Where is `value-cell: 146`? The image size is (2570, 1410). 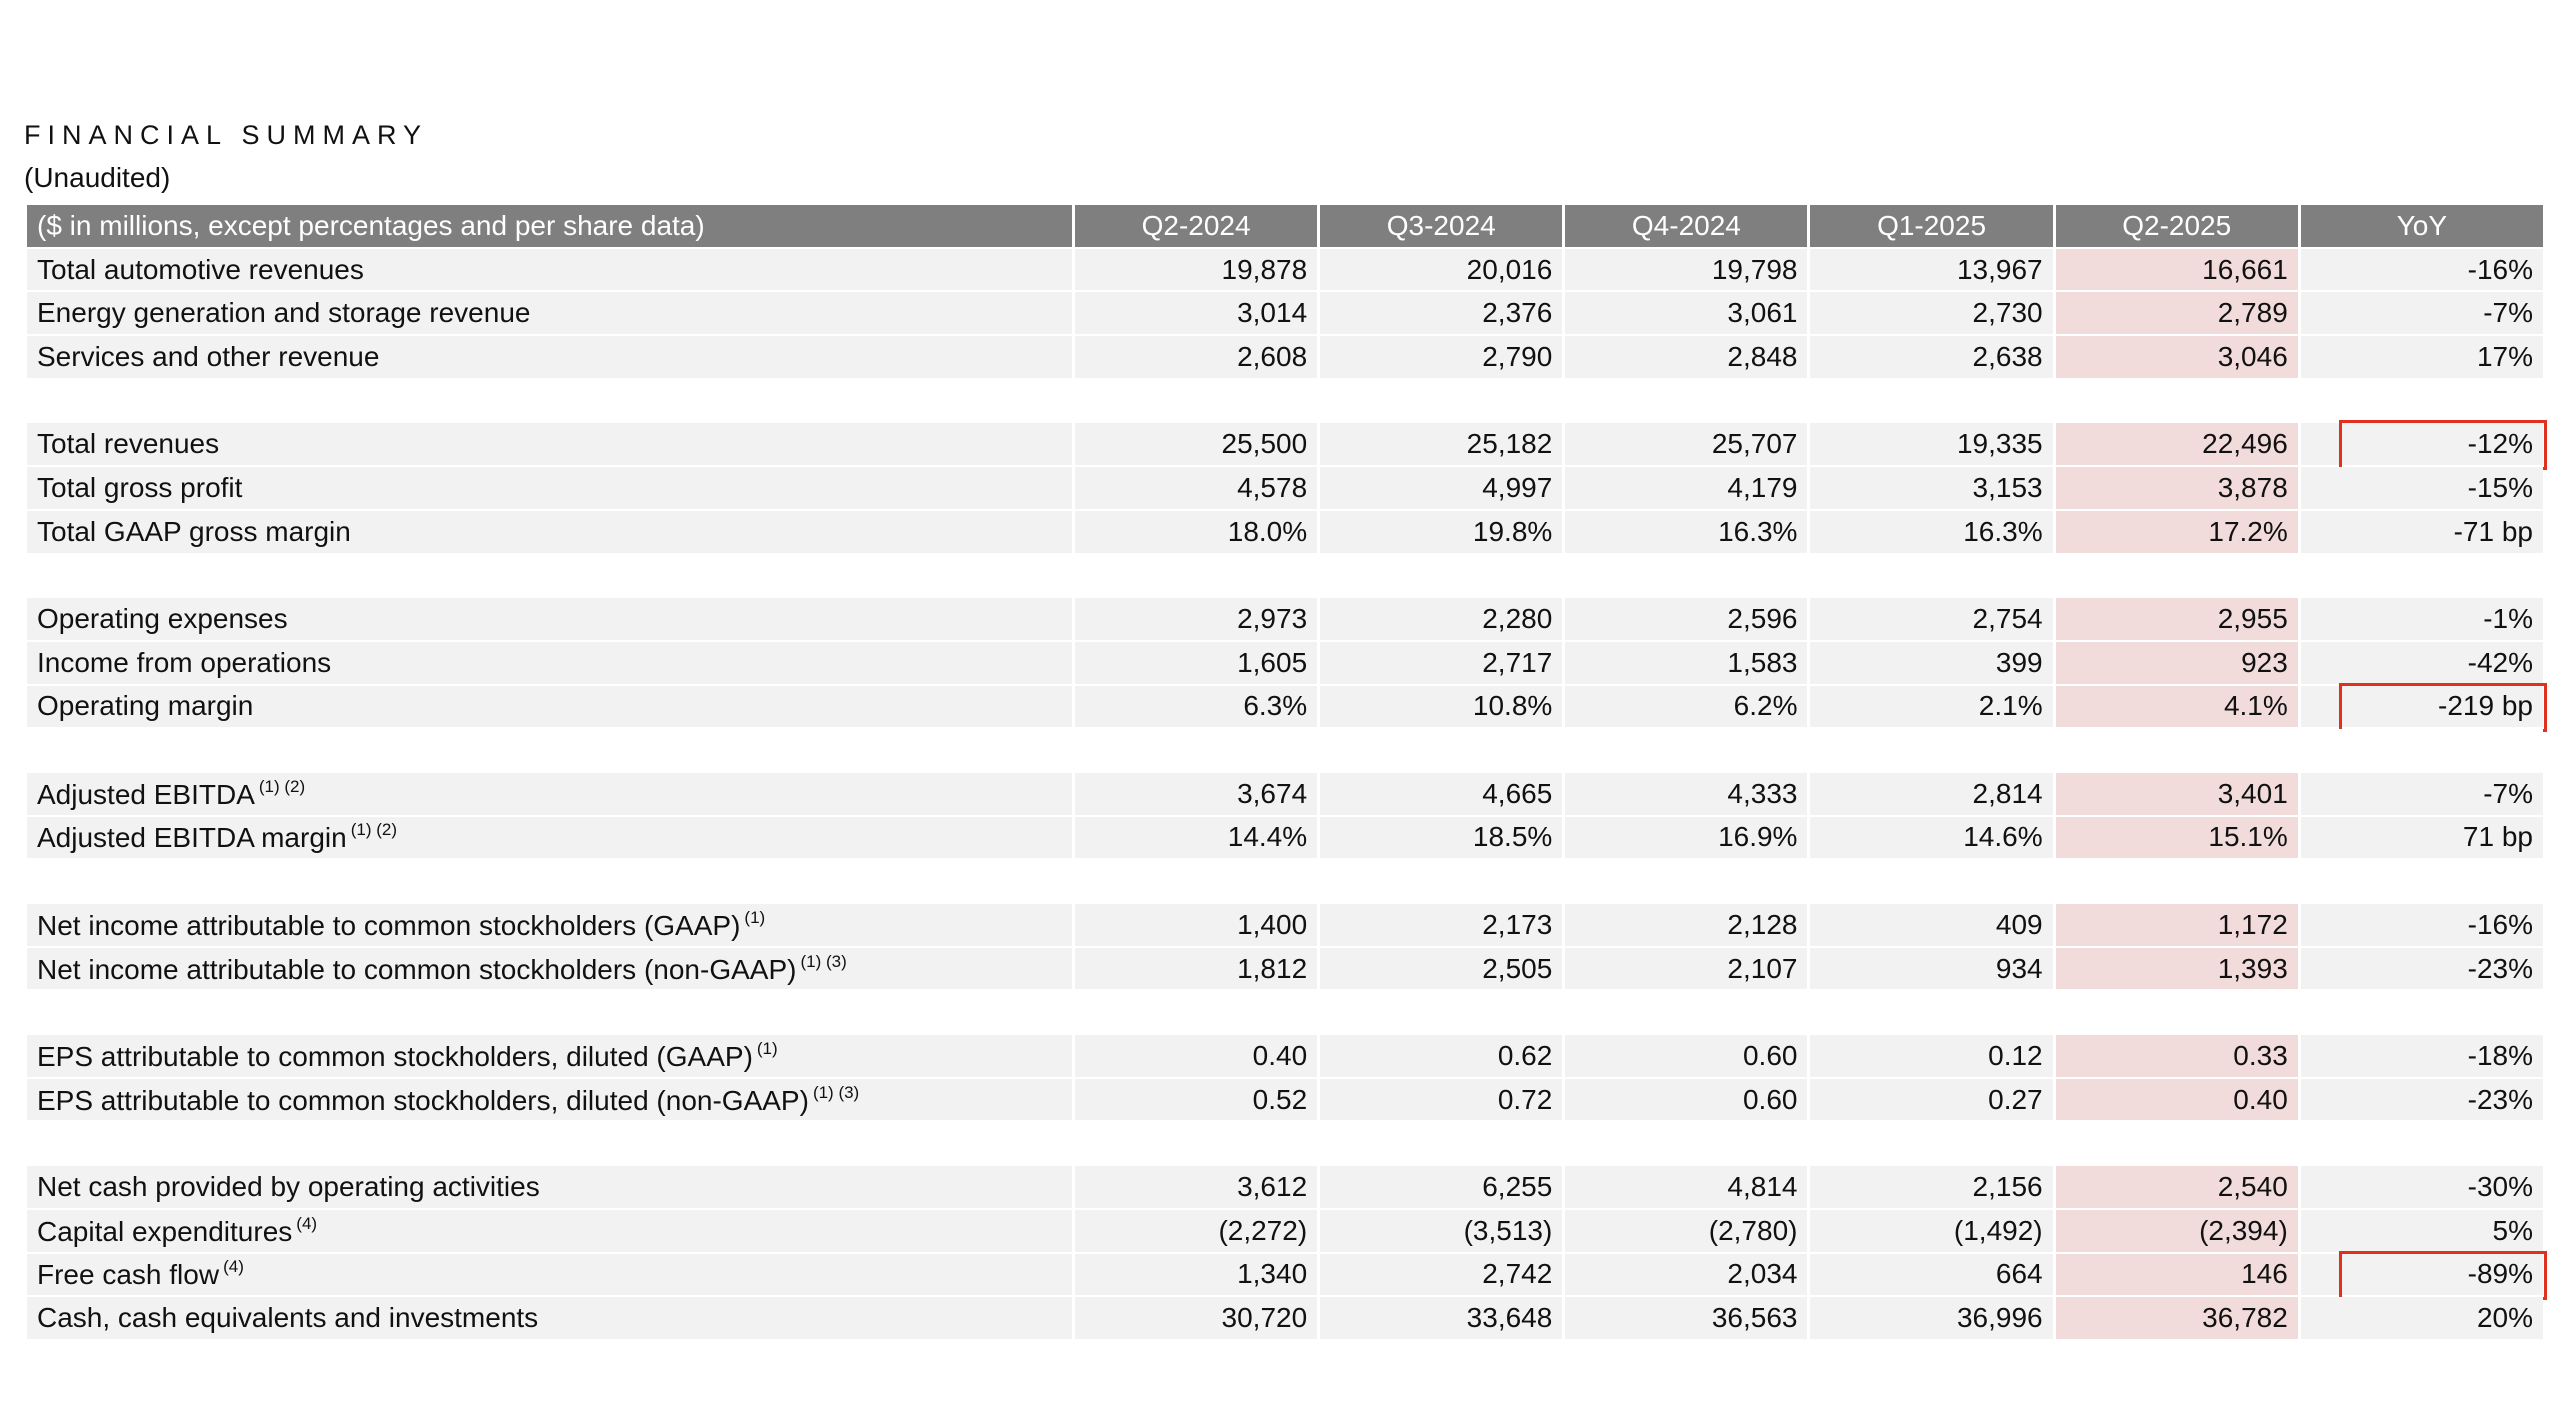
value-cell: 146 is located at coordinates (2176, 1274).